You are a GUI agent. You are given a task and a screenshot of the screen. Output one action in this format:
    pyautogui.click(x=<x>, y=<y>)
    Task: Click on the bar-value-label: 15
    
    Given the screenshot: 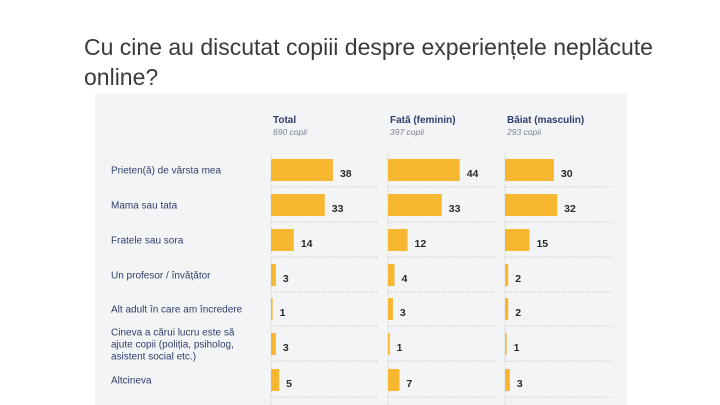 What is the action you would take?
    pyautogui.click(x=542, y=244)
    